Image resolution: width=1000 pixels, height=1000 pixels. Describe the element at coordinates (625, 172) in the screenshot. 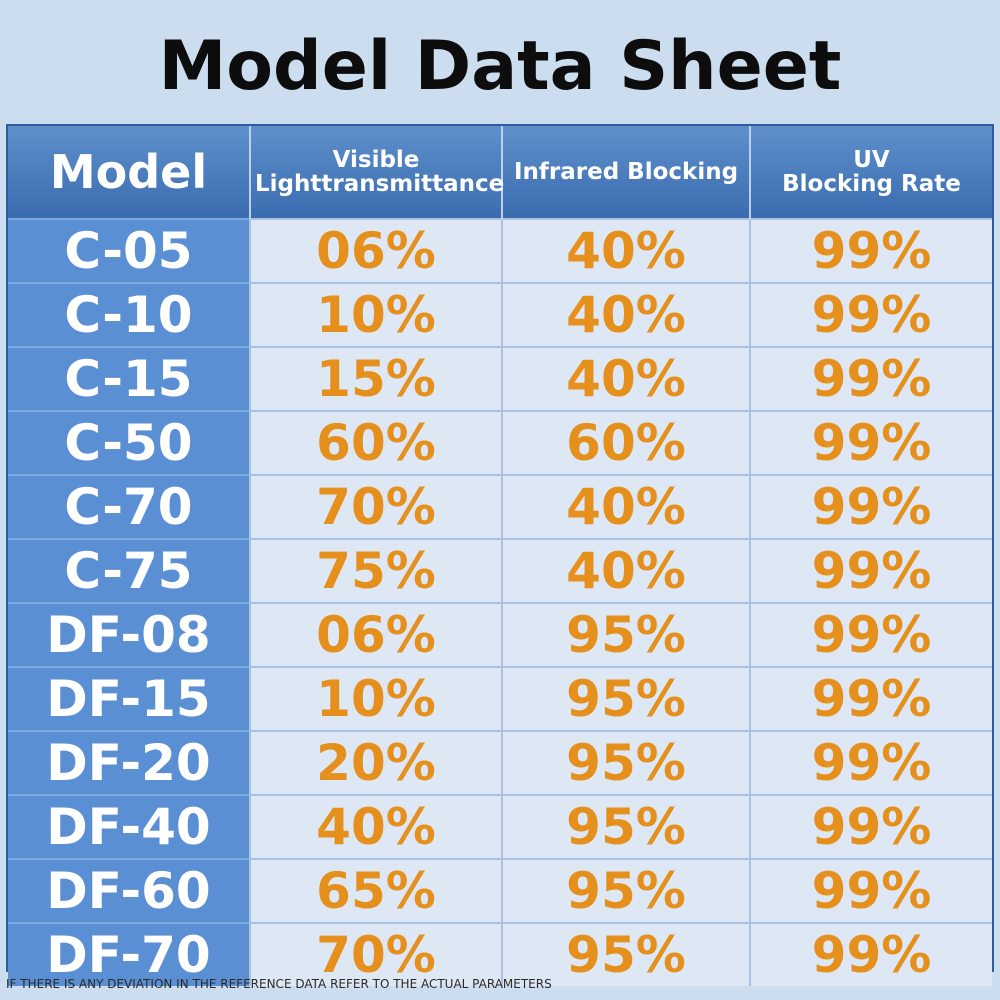

I see `column-header-infrared: Infrared Blocking` at that location.